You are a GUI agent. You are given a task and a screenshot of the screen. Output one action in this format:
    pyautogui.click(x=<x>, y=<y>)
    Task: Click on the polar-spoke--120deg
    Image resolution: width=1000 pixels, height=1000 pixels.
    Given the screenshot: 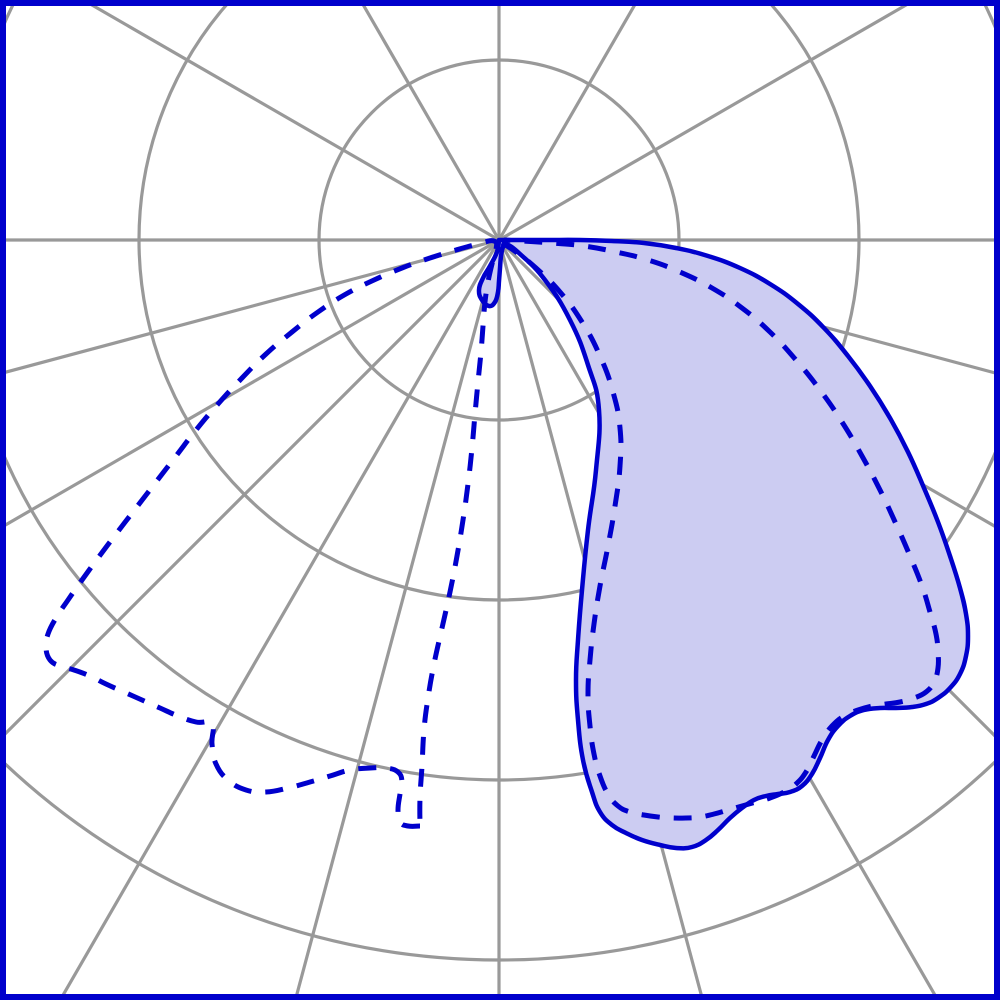 What is the action you would take?
    pyautogui.click(x=429, y=120)
    